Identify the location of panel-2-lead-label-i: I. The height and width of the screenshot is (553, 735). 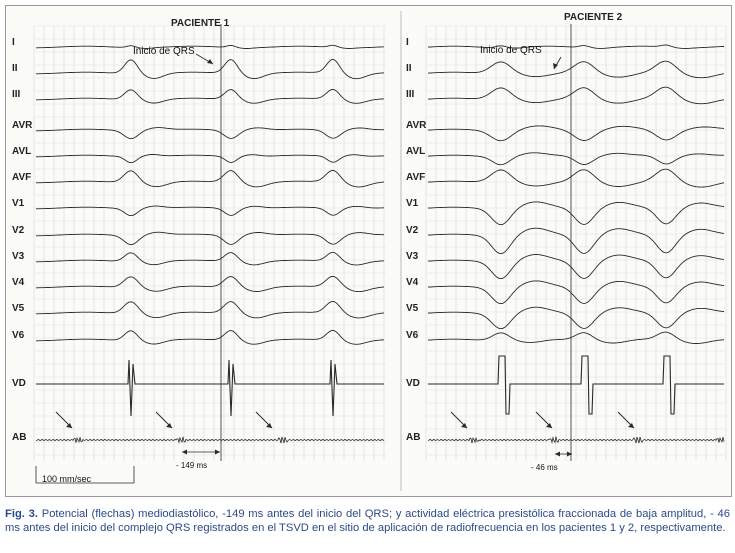
(407, 42).